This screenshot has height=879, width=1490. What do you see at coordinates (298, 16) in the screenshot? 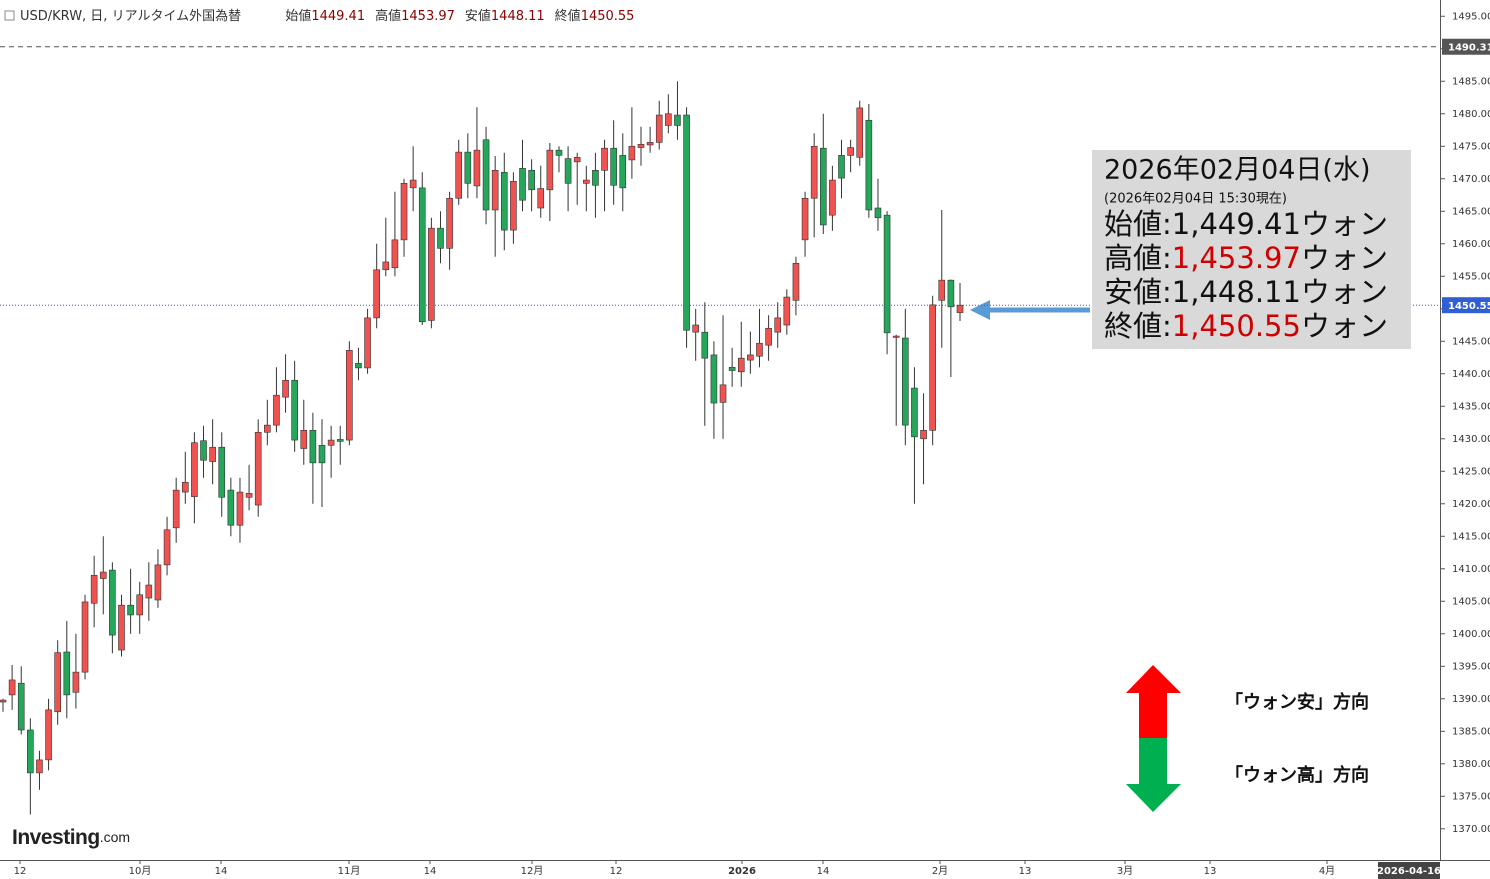
I see `header-field-label: 始値` at bounding box center [298, 16].